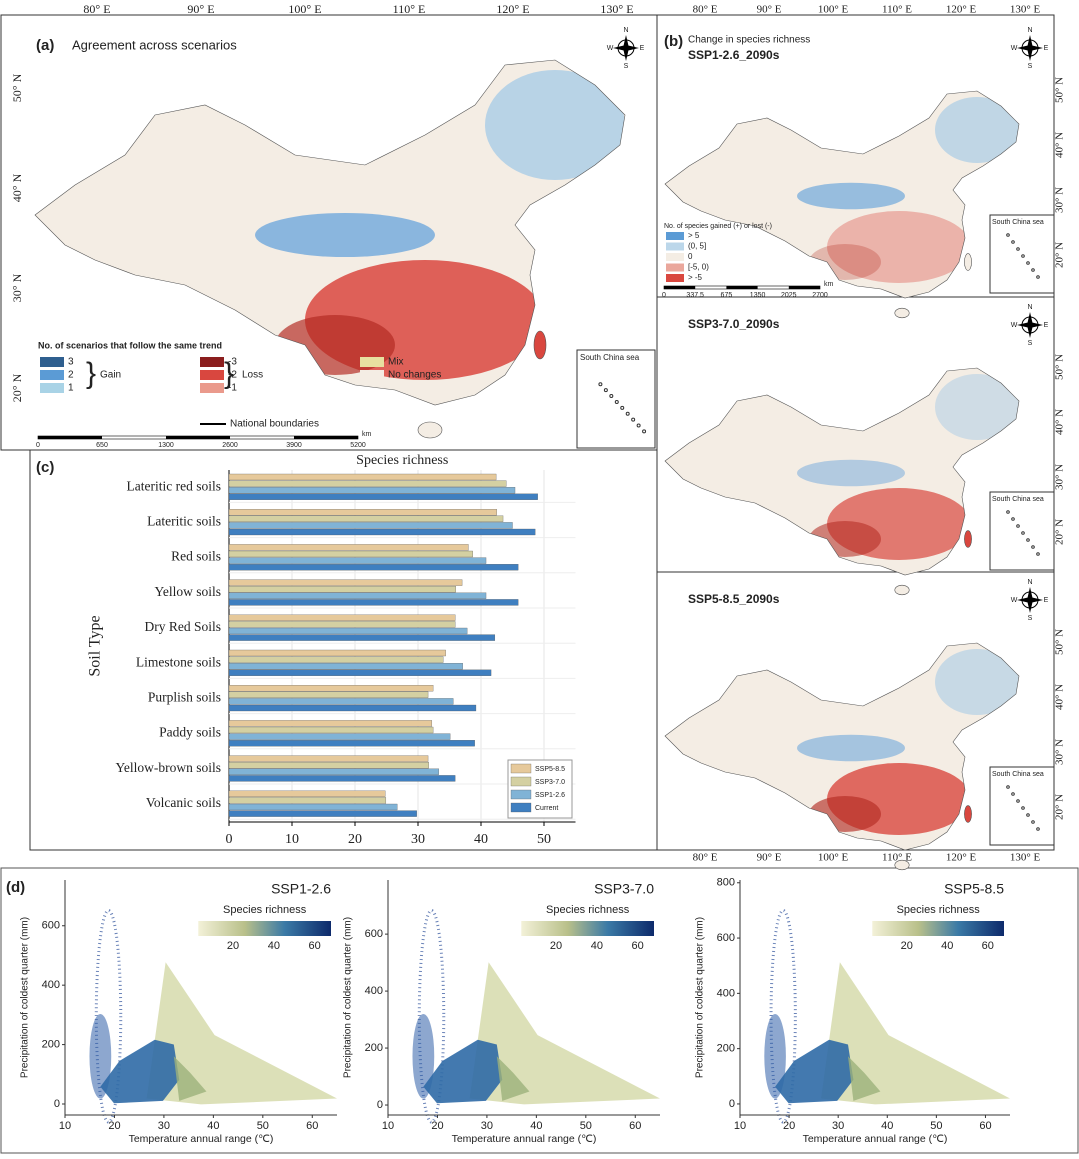 The image size is (1079, 1159). Describe the element at coordinates (690, 256) in the screenshot. I see `legend-label: 0` at that location.